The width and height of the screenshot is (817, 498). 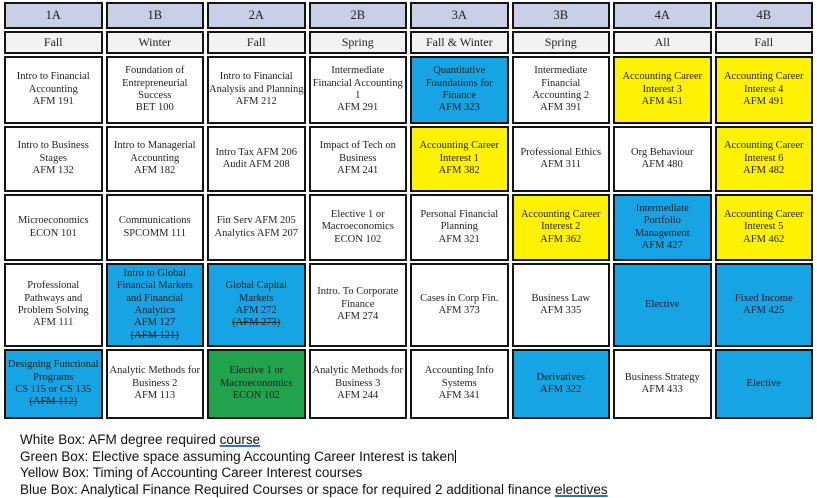 I want to click on col-header-1A: 1A, so click(x=53, y=15).